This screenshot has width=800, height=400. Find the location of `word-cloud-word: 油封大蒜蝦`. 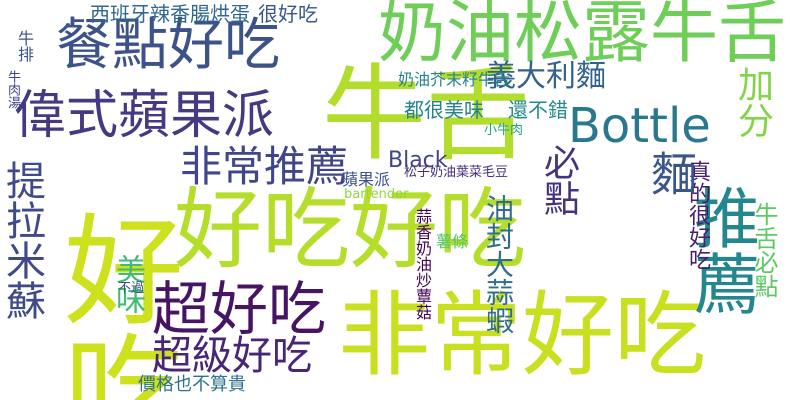

word-cloud-word: 油封大蒜蝦 is located at coordinates (498, 264).